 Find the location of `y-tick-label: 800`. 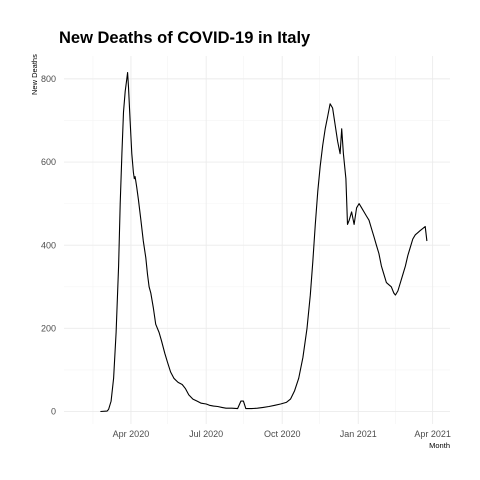

y-tick-label: 800 is located at coordinates (48, 79).